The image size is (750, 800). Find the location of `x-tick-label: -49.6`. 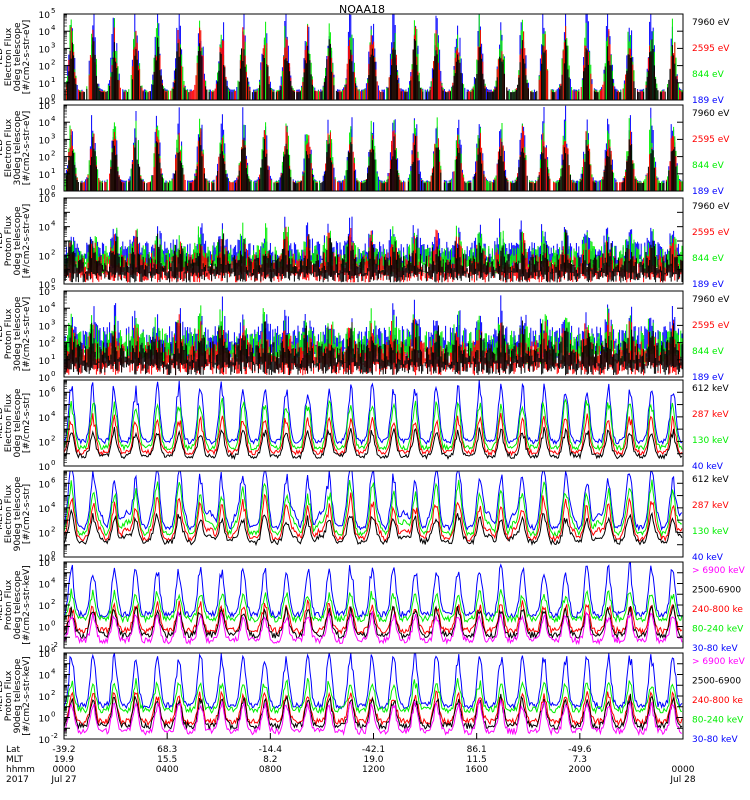

x-tick-label: -49.6 is located at coordinates (580, 750).